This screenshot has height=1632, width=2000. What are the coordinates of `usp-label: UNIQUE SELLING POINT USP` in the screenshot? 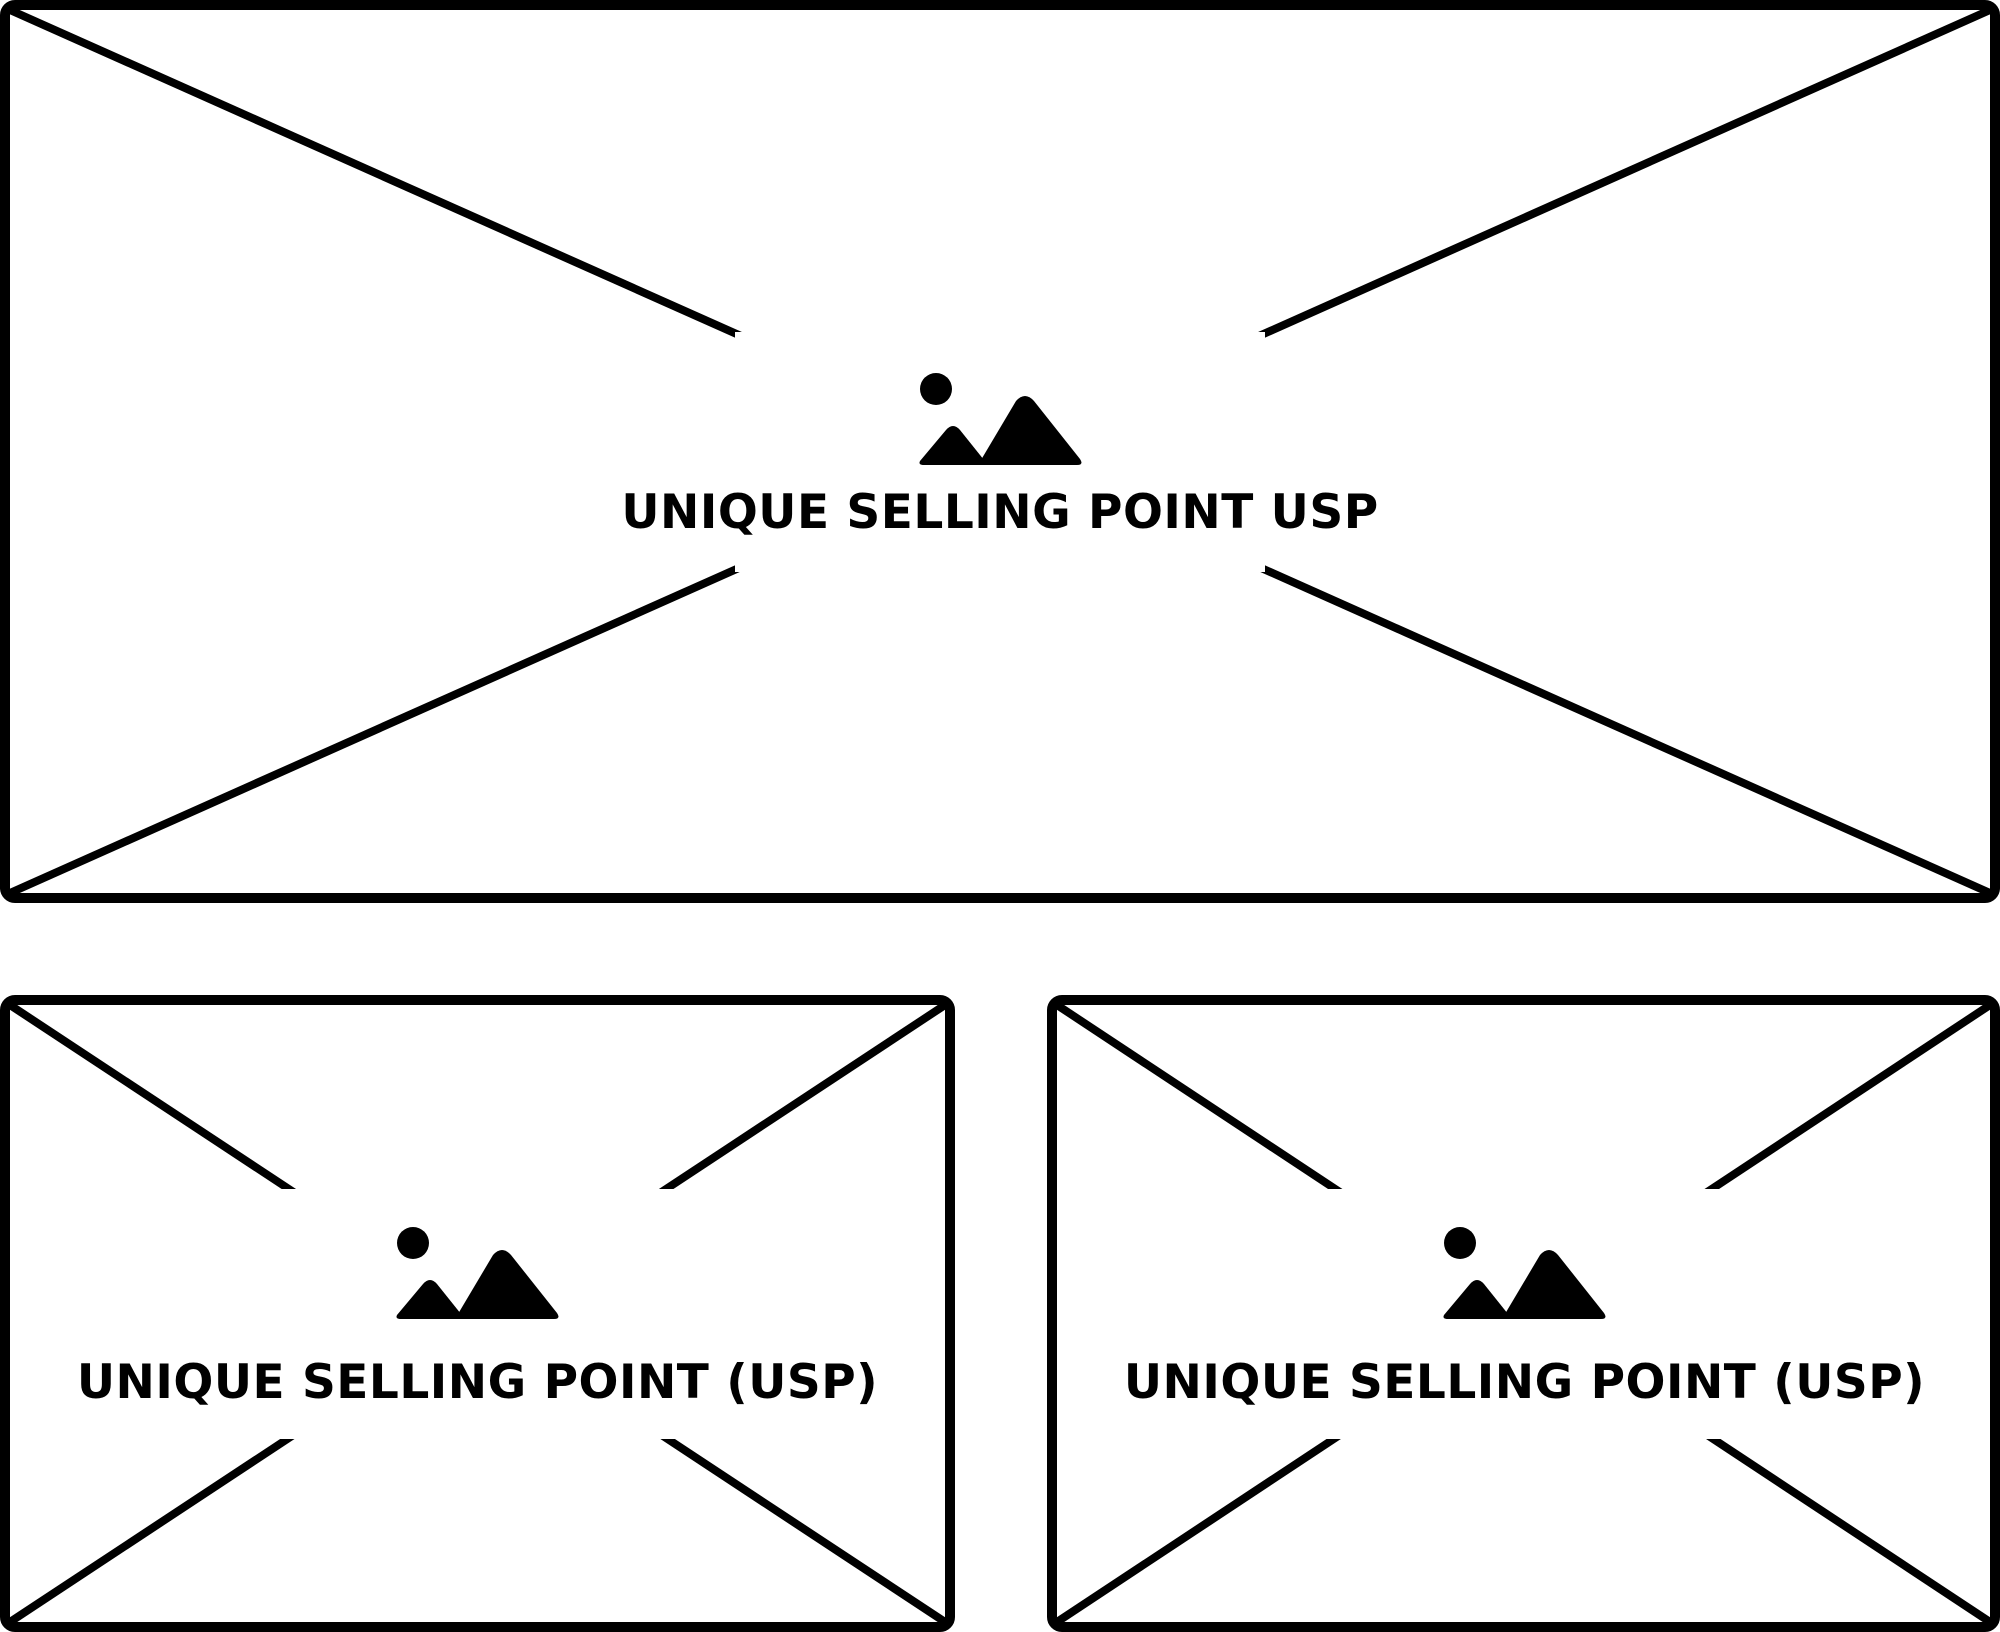 It's located at (1000, 512).